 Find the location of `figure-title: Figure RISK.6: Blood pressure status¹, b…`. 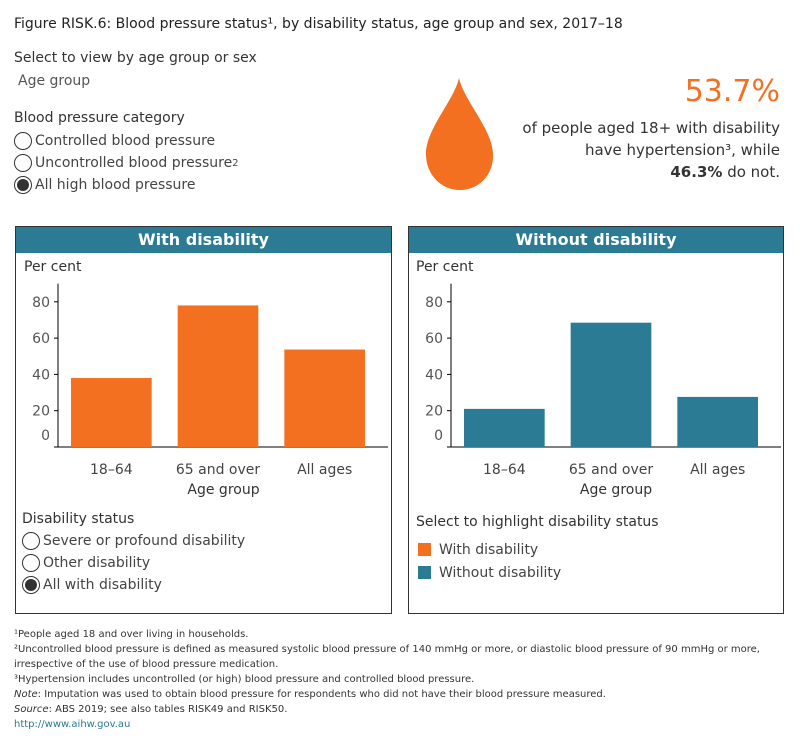

figure-title: Figure RISK.6: Blood pressure status¹, b… is located at coordinates (318, 24).